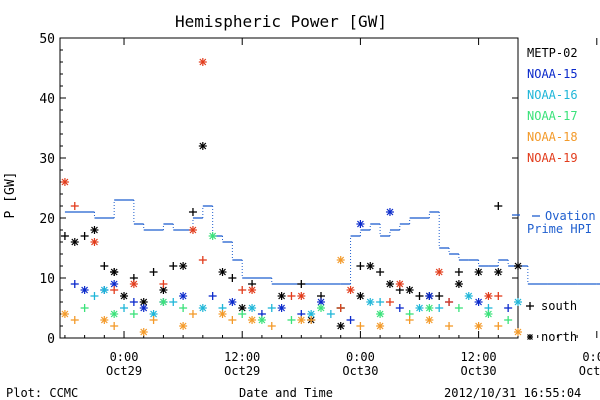  I want to click on y-tick-label: 10, so click(47, 279).